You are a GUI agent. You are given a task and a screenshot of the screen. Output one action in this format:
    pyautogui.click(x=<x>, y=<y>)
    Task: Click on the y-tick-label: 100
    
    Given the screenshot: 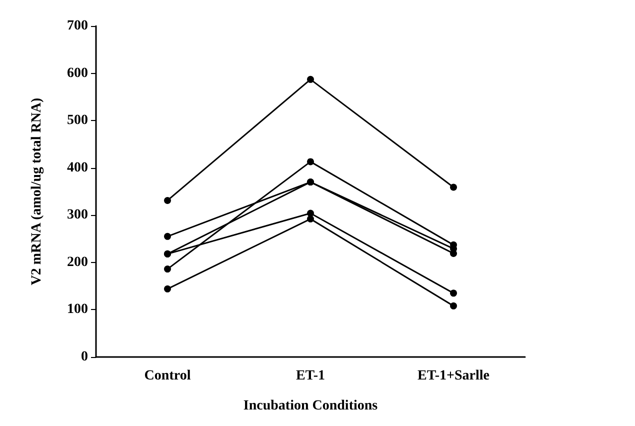 What is the action you would take?
    pyautogui.click(x=77, y=310)
    